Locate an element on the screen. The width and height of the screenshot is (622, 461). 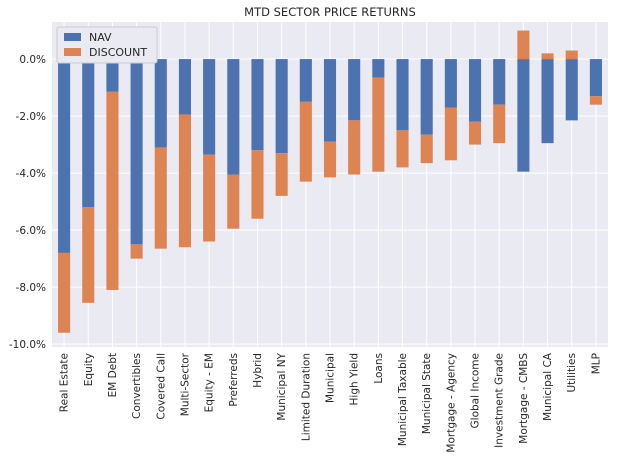
bar-discount-hybrid is located at coordinates (257, 184).